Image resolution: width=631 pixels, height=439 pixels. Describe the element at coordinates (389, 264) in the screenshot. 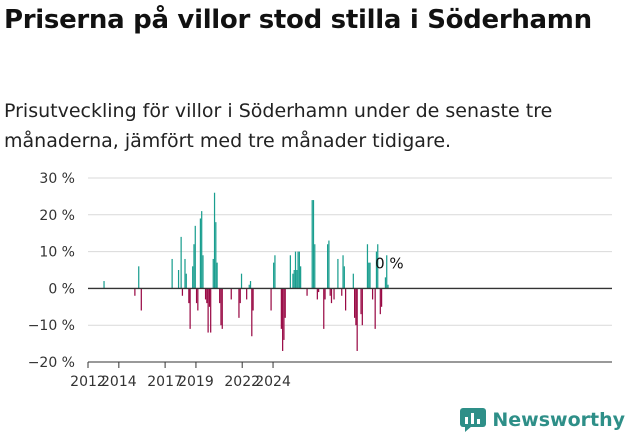

I see `latest-value-label: 0 %` at that location.